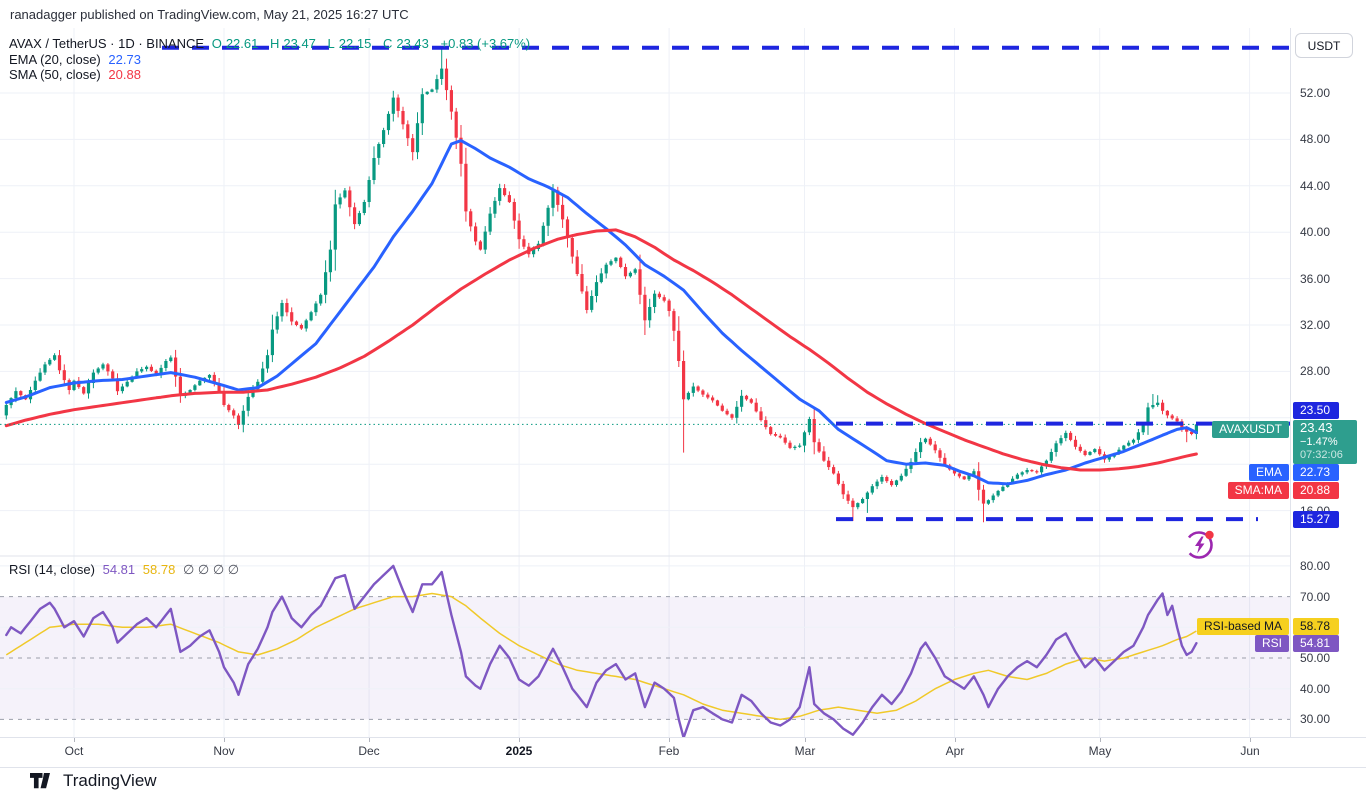  What do you see at coordinates (1100, 751) in the screenshot?
I see `month-label-may: May` at bounding box center [1100, 751].